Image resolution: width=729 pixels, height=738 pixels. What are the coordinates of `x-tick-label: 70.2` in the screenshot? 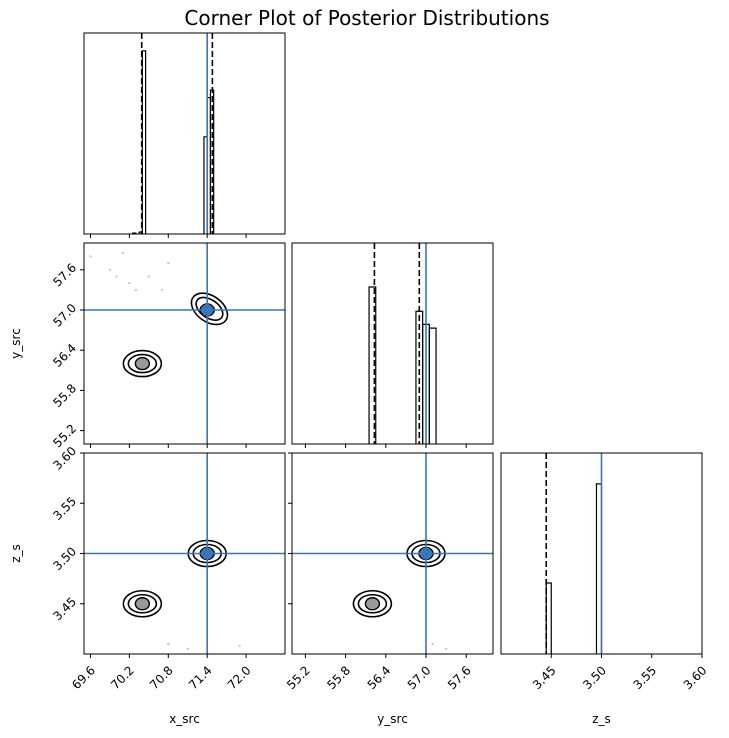 It's located at (122, 677).